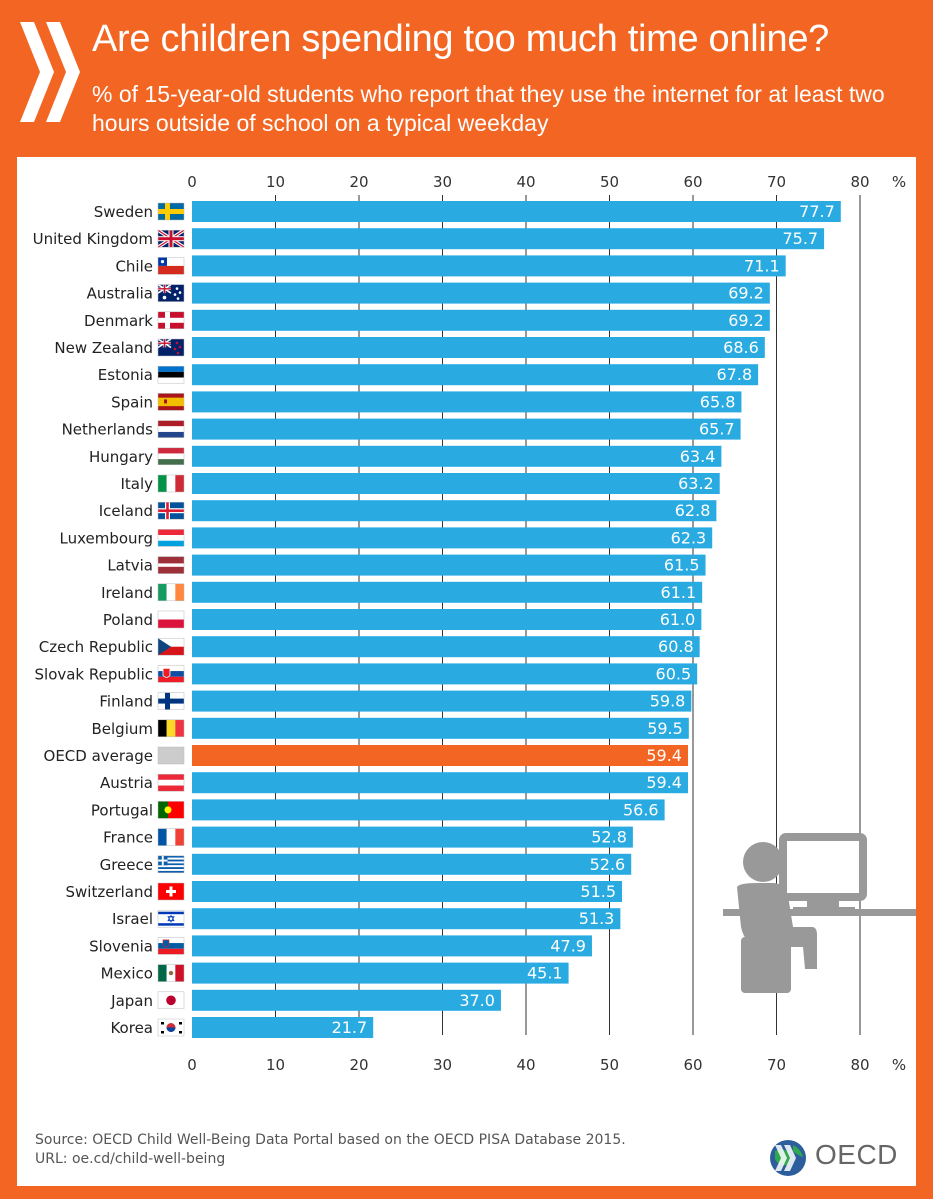 The height and width of the screenshot is (1199, 933). Describe the element at coordinates (859, 182) in the screenshot. I see `x-tick-label-top: 80` at that location.